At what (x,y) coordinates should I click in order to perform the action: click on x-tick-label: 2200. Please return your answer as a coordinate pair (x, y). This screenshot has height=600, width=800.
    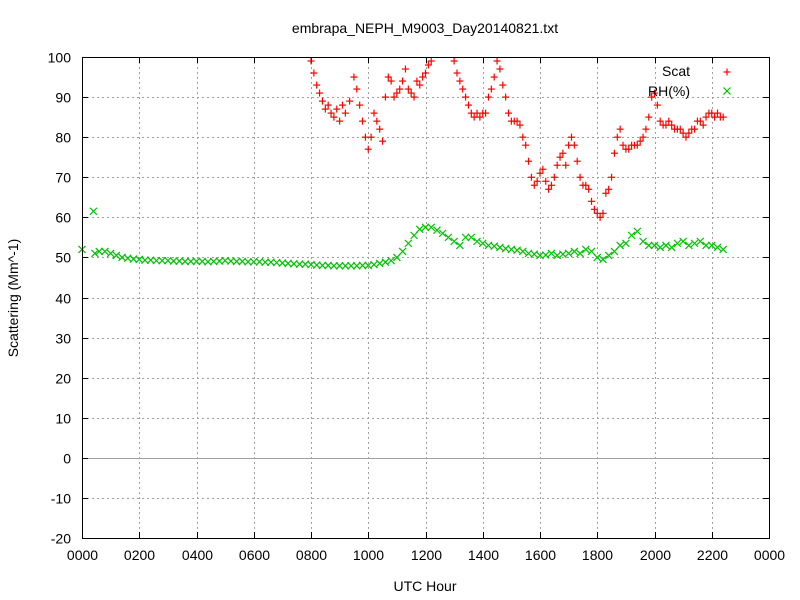
    Looking at the image, I should click on (712, 555).